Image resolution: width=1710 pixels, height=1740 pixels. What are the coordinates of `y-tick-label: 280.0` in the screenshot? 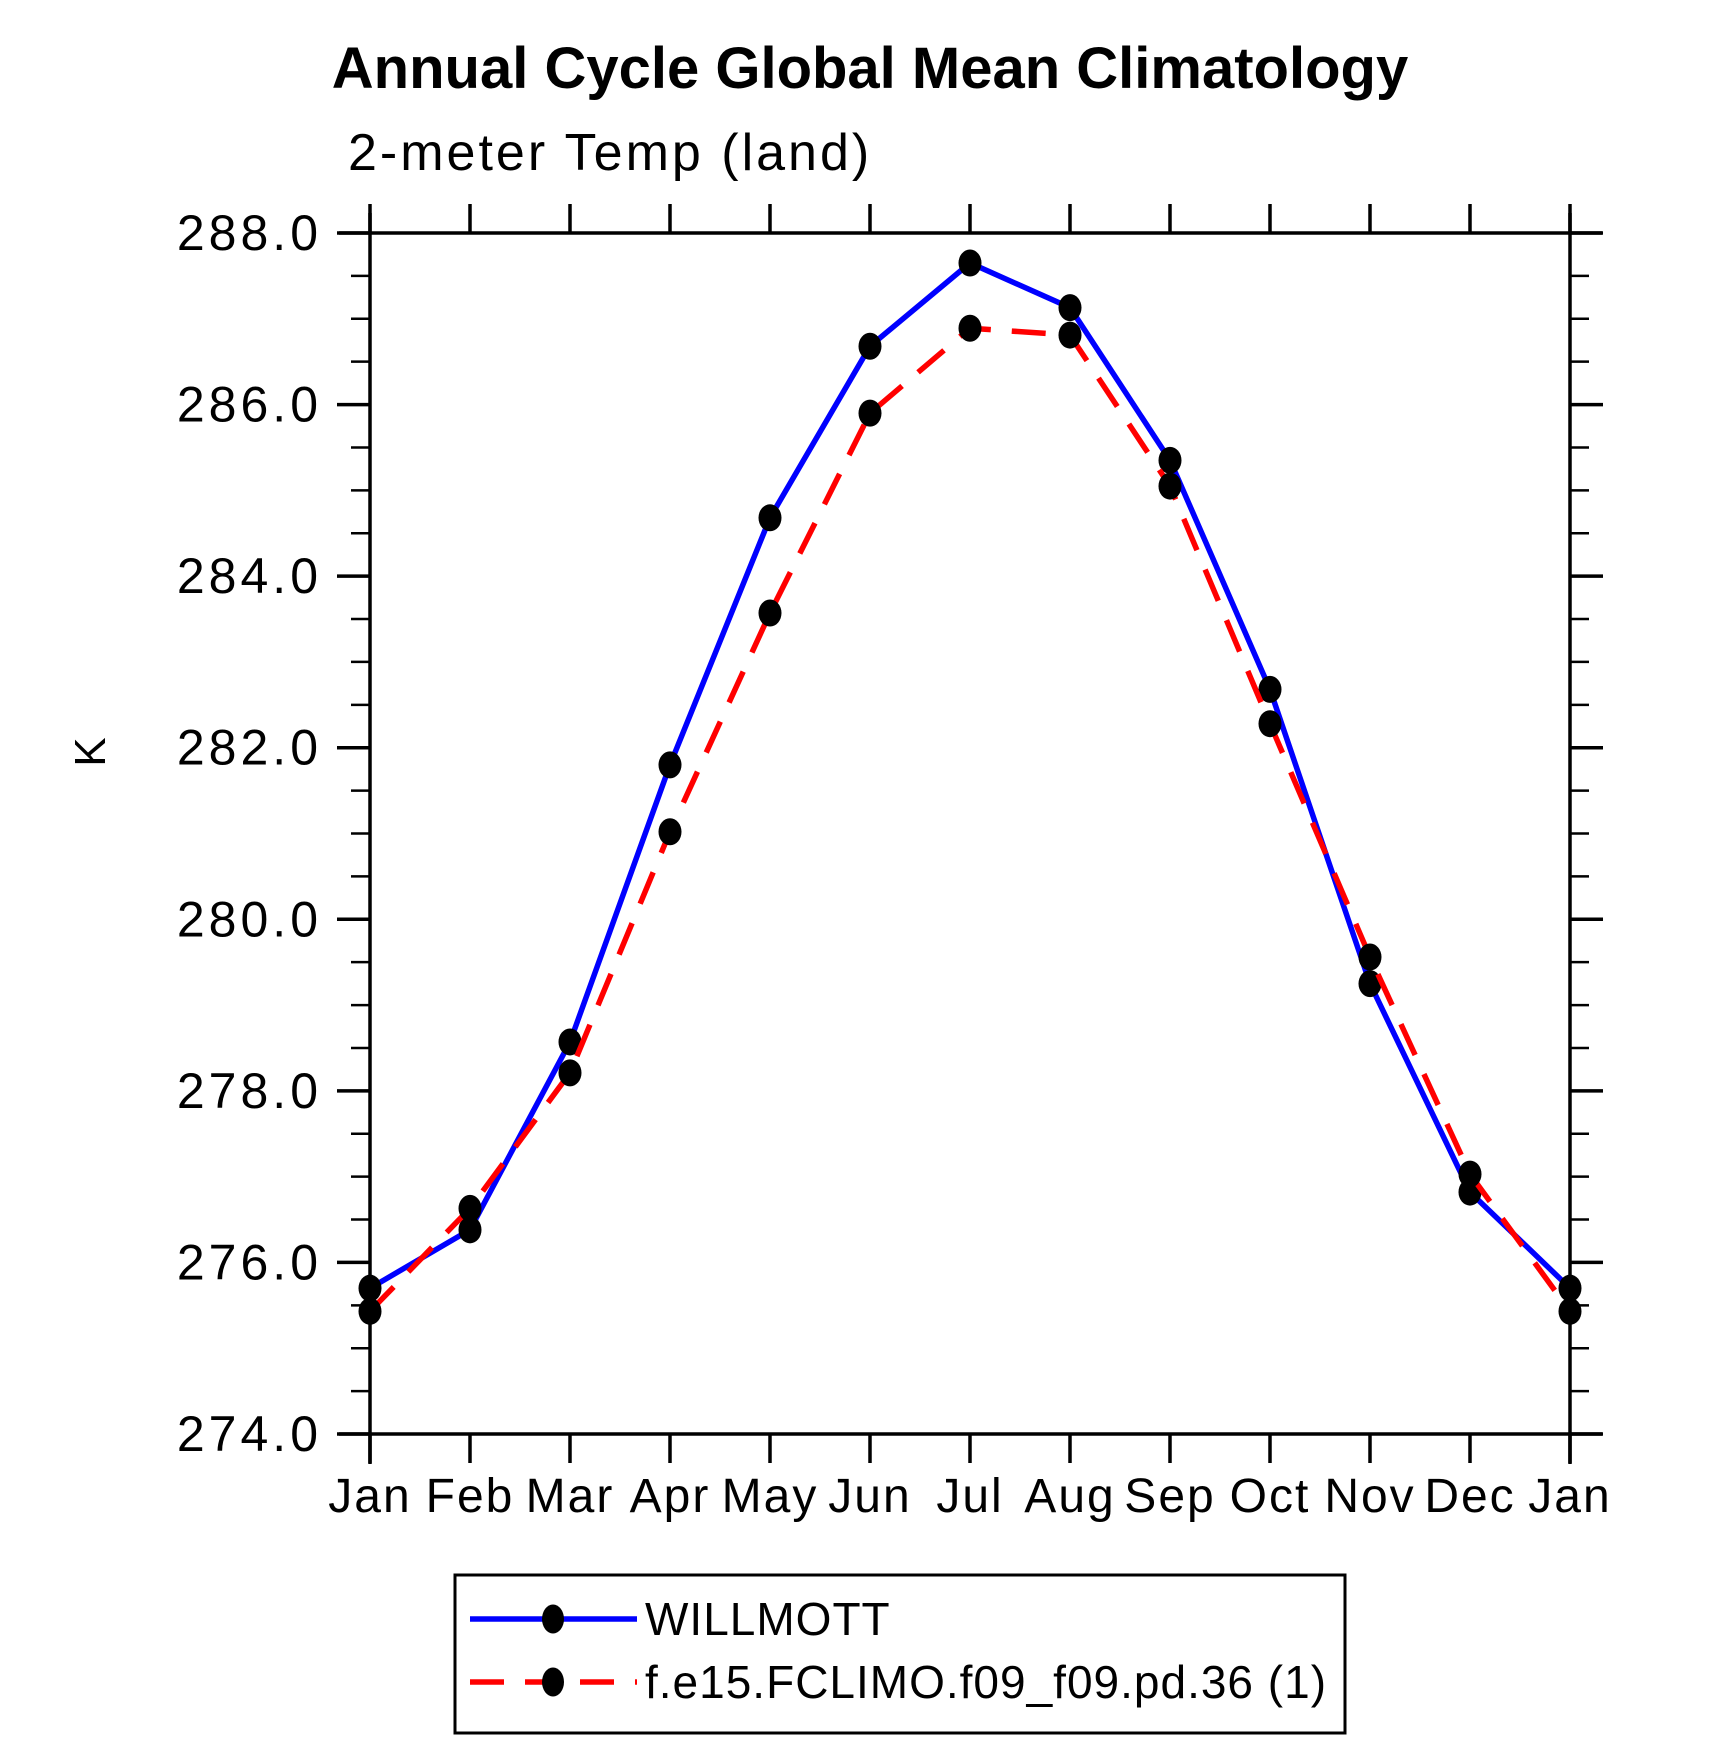 It's located at (249, 919).